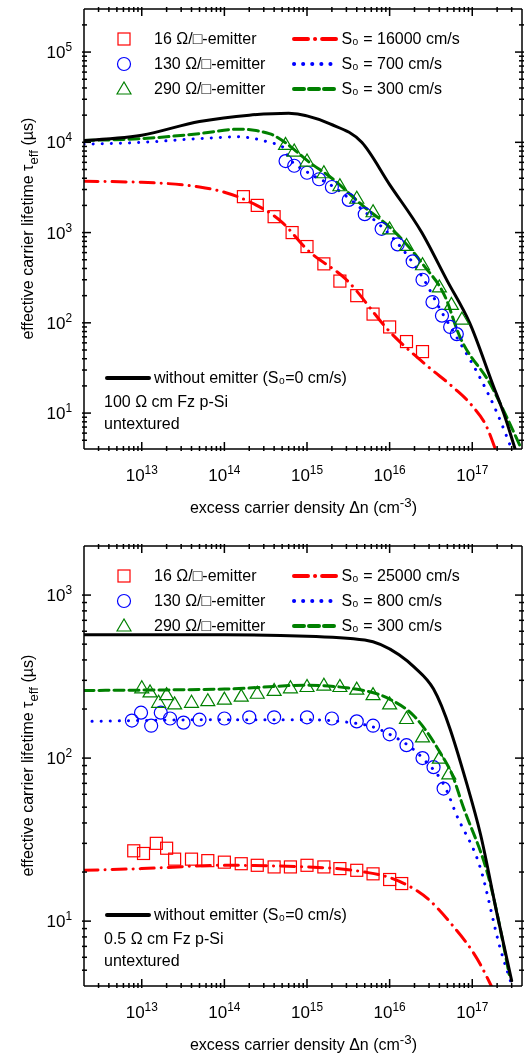 Image resolution: width=529 pixels, height=1058 pixels. I want to click on y-tick-label: 10$^{4}$, so click(59, 141).